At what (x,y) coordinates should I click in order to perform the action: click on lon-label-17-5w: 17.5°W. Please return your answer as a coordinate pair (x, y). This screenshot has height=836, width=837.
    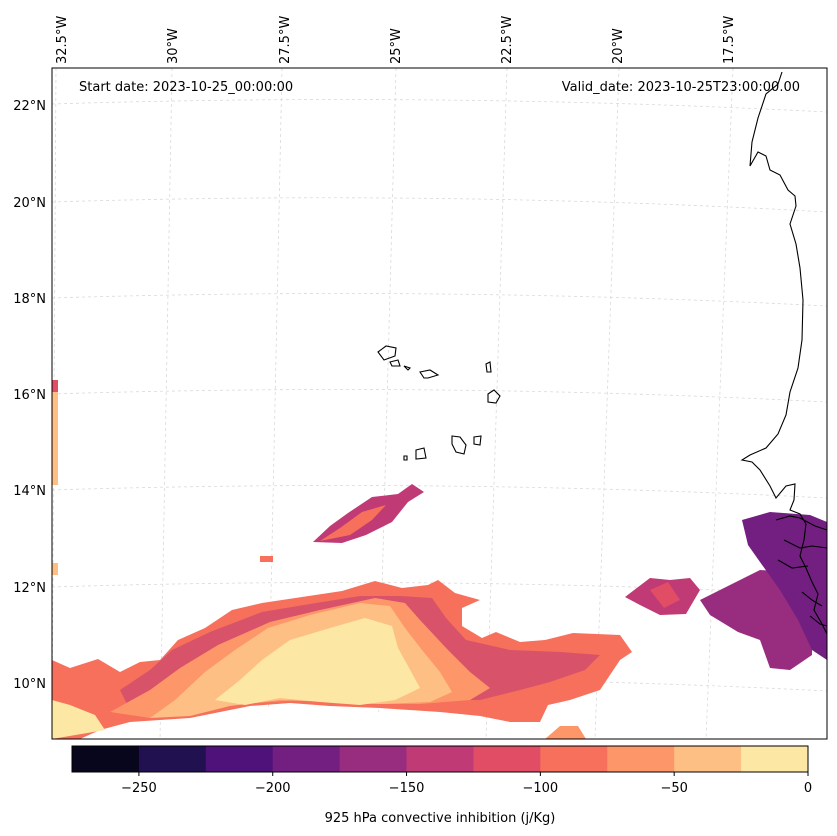
    Looking at the image, I should click on (729, 40).